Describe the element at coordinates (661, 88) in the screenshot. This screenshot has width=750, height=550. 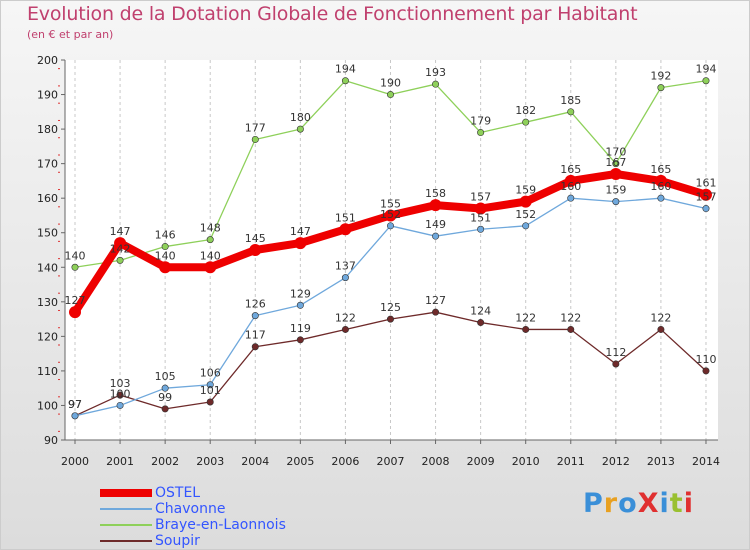
I see `point-braye-en-laonnois-2013` at that location.